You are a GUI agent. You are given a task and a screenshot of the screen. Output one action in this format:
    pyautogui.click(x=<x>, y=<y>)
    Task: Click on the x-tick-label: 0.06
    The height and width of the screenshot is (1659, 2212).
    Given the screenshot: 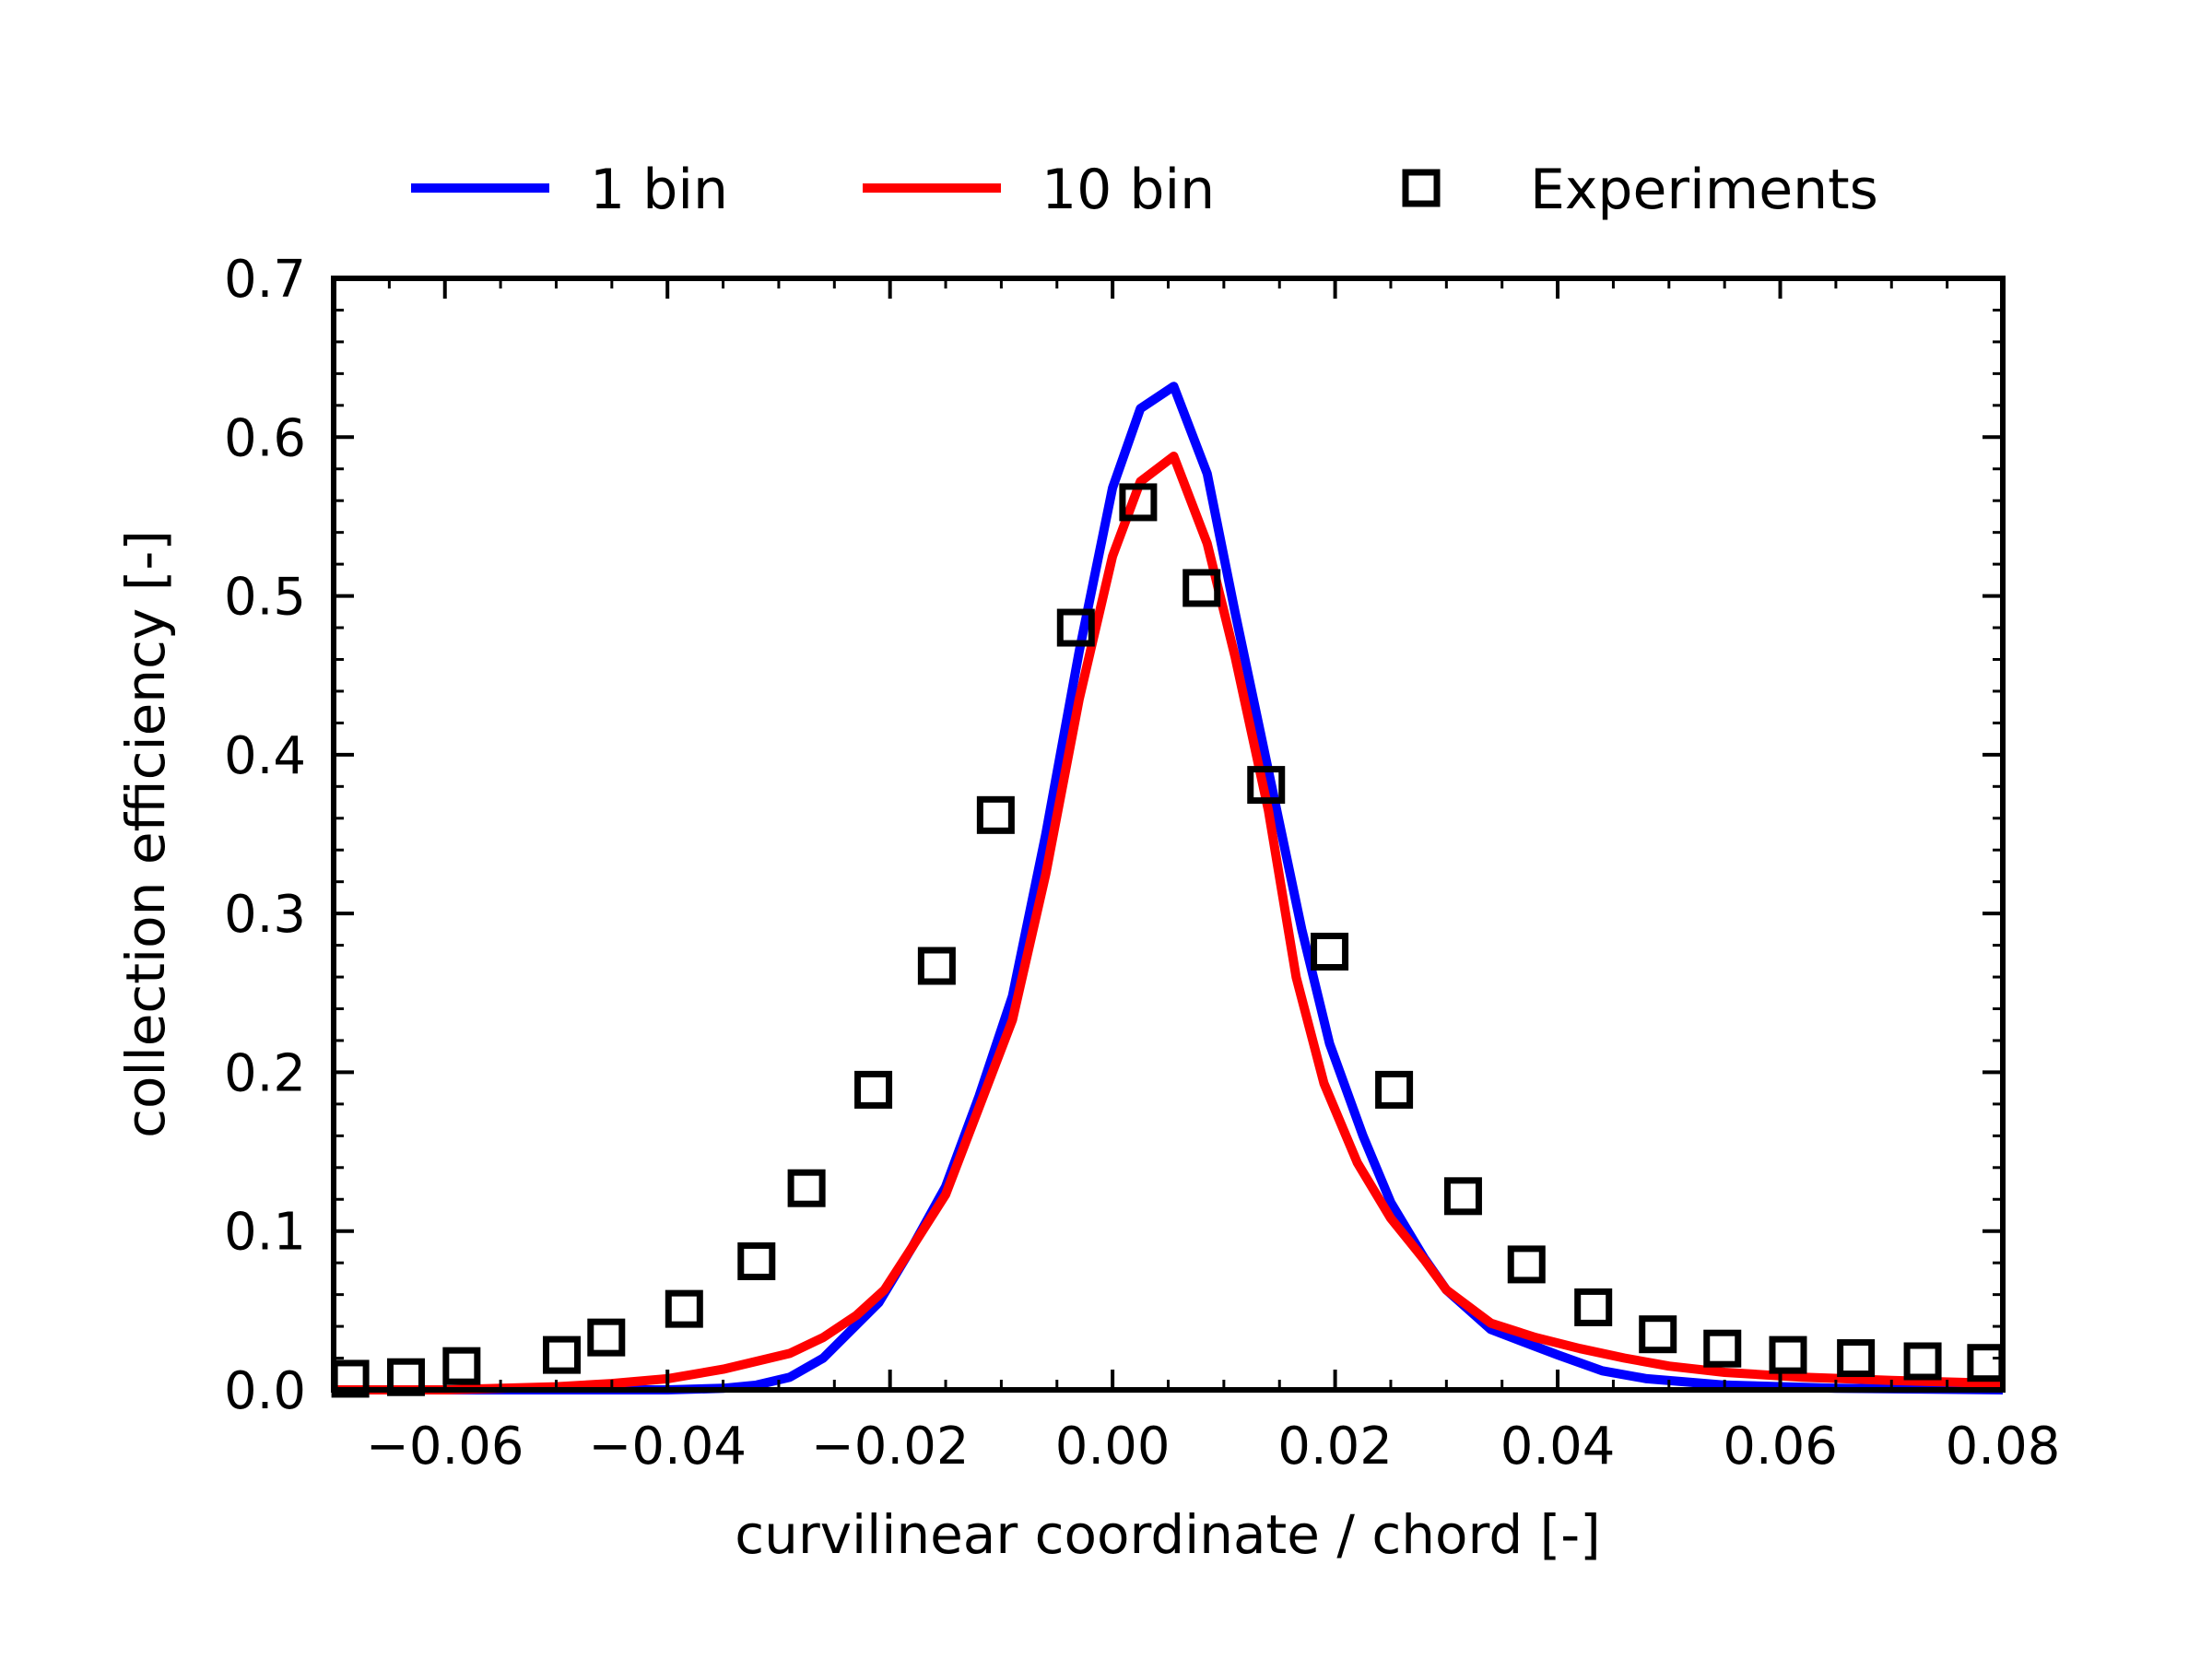 What is the action you would take?
    pyautogui.click(x=1780, y=1447)
    